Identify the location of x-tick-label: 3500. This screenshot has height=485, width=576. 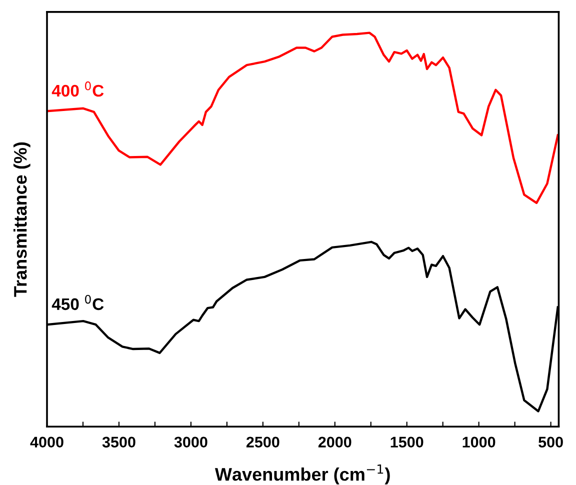
(119, 442).